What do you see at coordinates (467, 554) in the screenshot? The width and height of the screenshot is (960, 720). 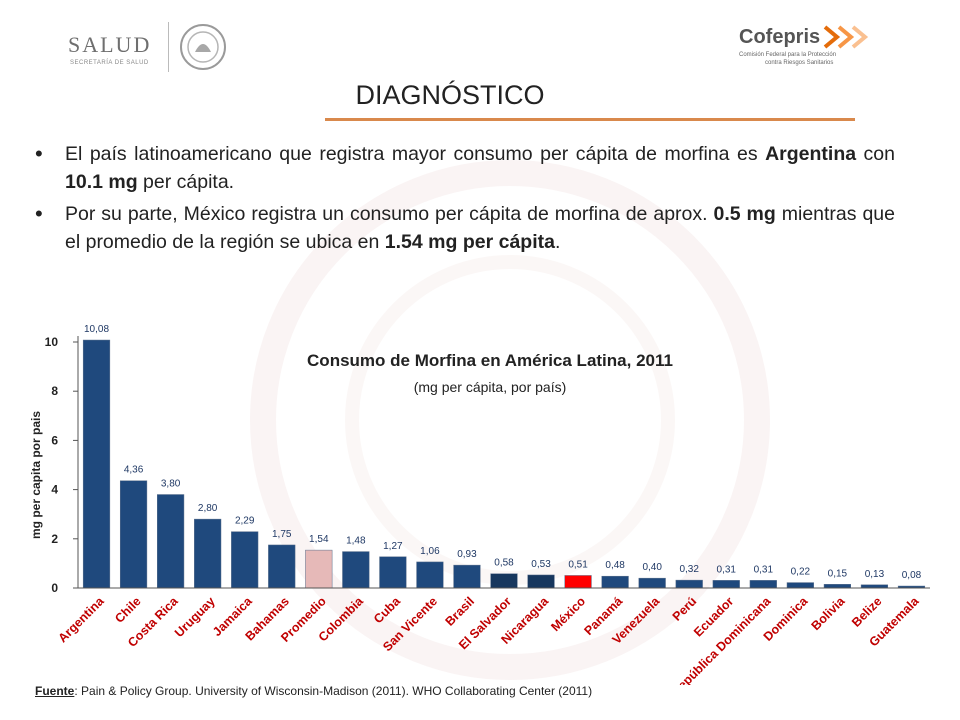 I see `bar-value-label: 0,93` at bounding box center [467, 554].